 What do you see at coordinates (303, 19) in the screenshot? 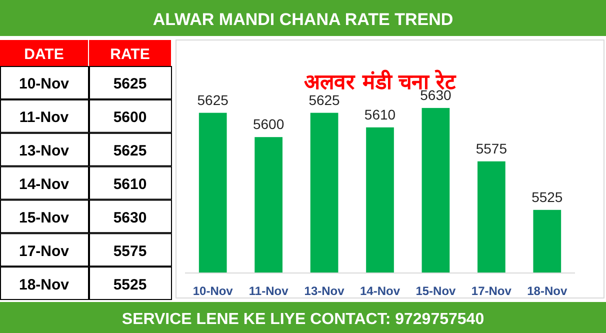
I see `chart-title: ALWAR MANDI CHANA RATE TREND` at bounding box center [303, 19].